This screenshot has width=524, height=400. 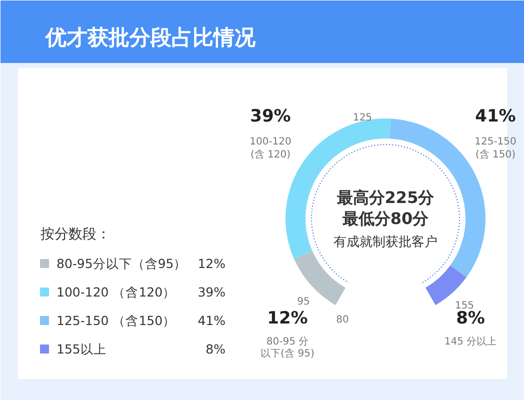 I want to click on text: 80, so click(x=342, y=320).